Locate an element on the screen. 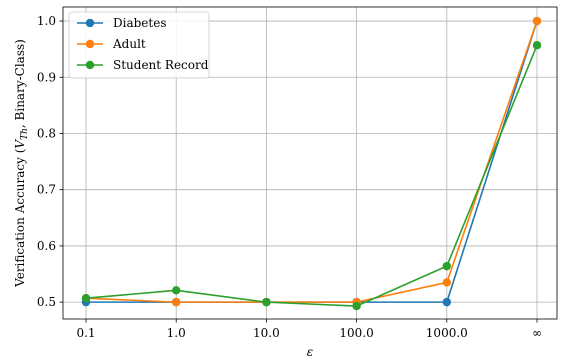  legend-marker-diabetes is located at coordinates (90, 23).